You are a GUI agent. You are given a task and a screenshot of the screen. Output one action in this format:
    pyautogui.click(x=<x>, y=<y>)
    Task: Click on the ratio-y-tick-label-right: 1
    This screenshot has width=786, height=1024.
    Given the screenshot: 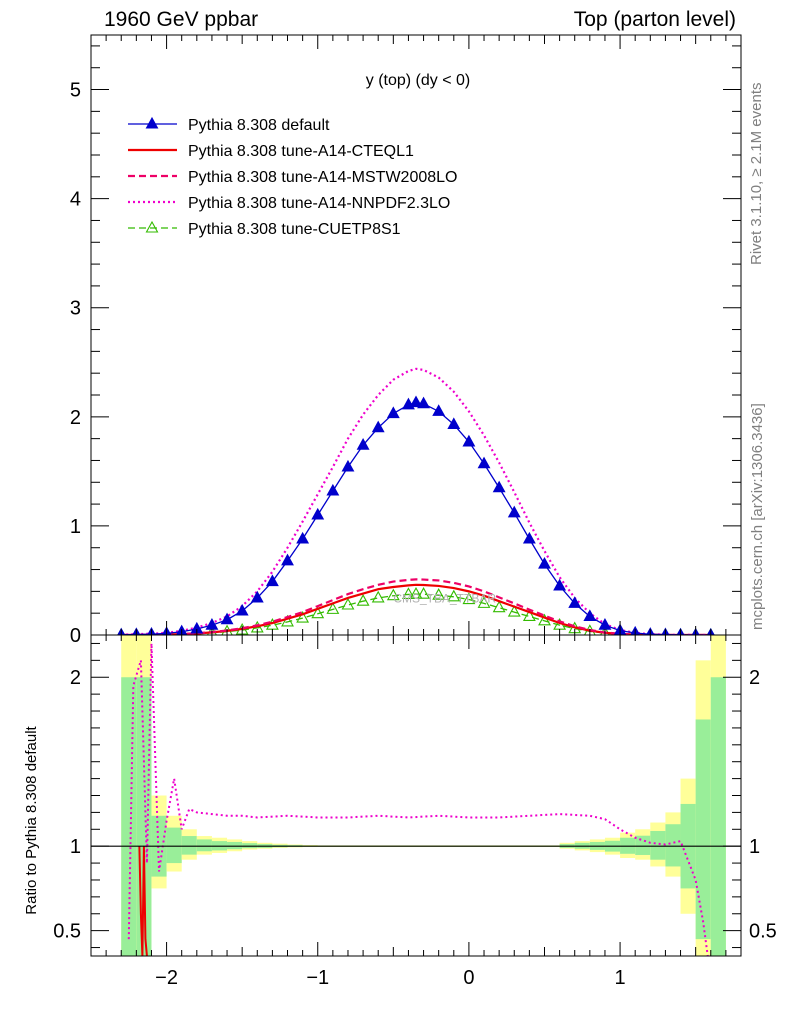 What is the action you would take?
    pyautogui.click(x=754, y=847)
    